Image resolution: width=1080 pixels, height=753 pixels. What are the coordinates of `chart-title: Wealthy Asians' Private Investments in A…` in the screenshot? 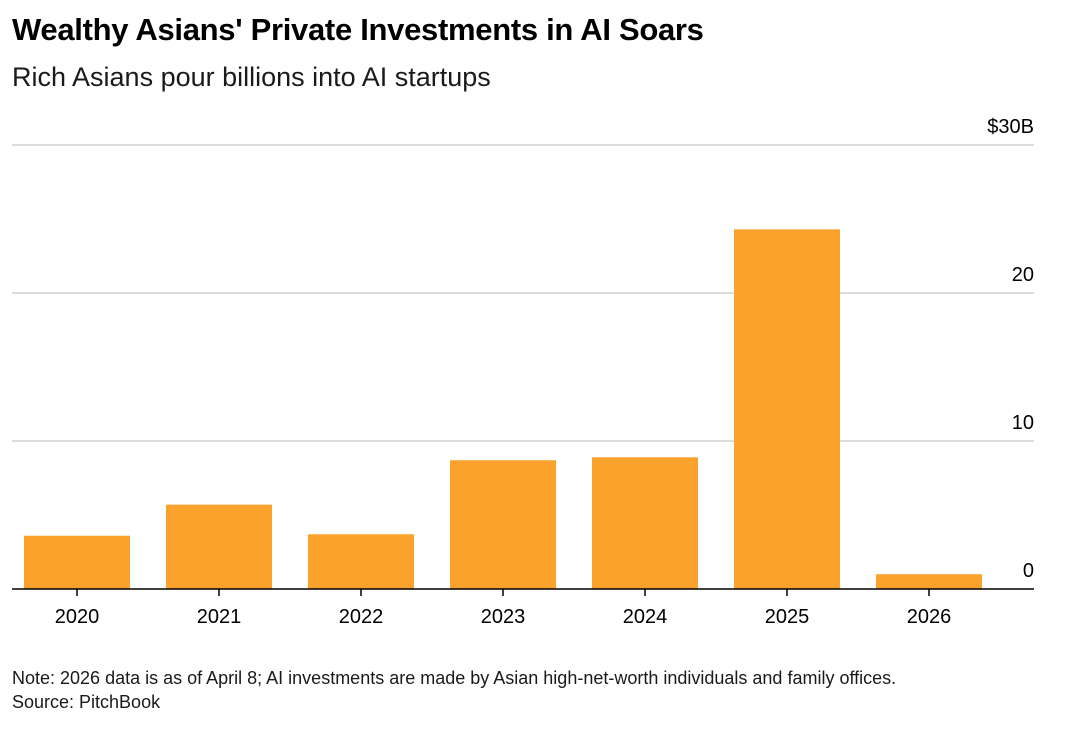 It's located at (358, 29).